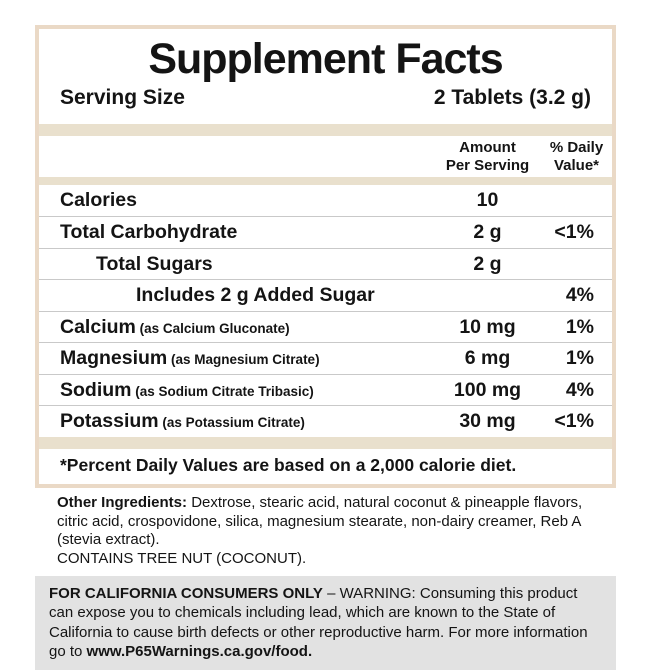  Describe the element at coordinates (325, 130) in the screenshot. I see `divider-bar-top` at that location.